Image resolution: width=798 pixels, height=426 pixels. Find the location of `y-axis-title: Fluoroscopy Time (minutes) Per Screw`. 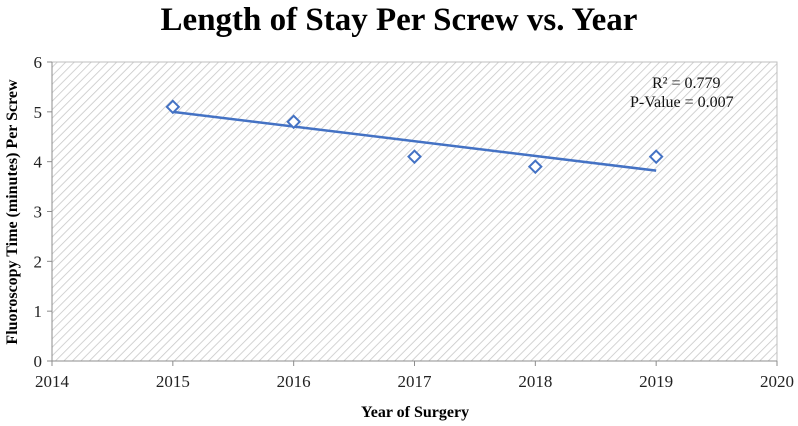

y-axis-title: Fluoroscopy Time (minutes) Per Screw is located at coordinates (12, 212).